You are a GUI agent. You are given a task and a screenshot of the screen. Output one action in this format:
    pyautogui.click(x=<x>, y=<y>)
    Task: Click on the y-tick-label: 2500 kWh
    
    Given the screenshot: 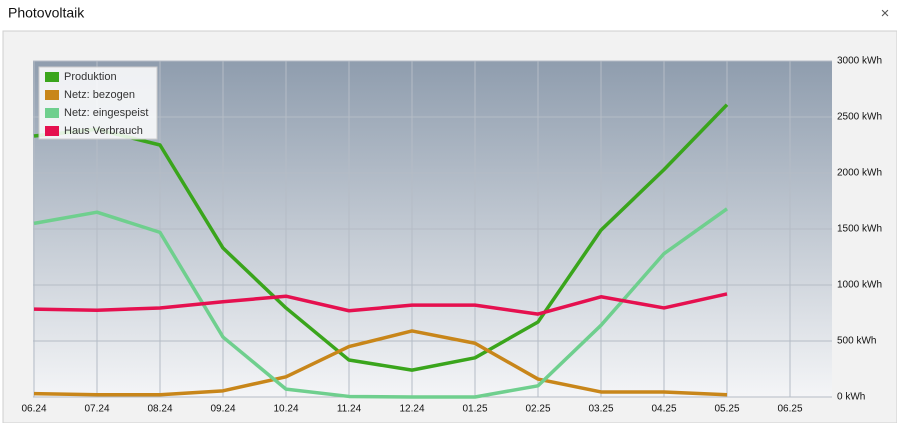 What is the action you would take?
    pyautogui.click(x=859, y=117)
    